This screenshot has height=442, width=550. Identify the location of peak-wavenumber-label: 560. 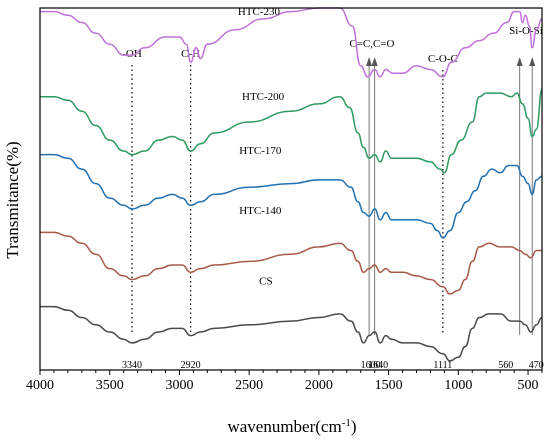
(505, 365).